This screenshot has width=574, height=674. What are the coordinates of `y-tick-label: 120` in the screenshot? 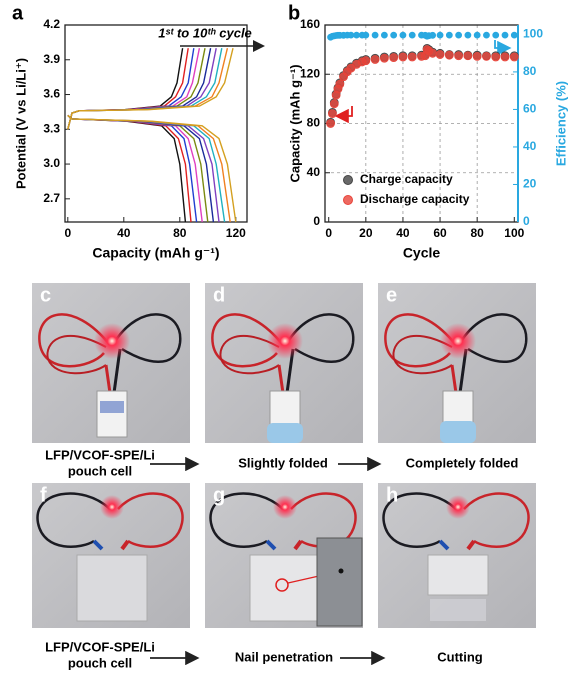 It's located at (310, 73).